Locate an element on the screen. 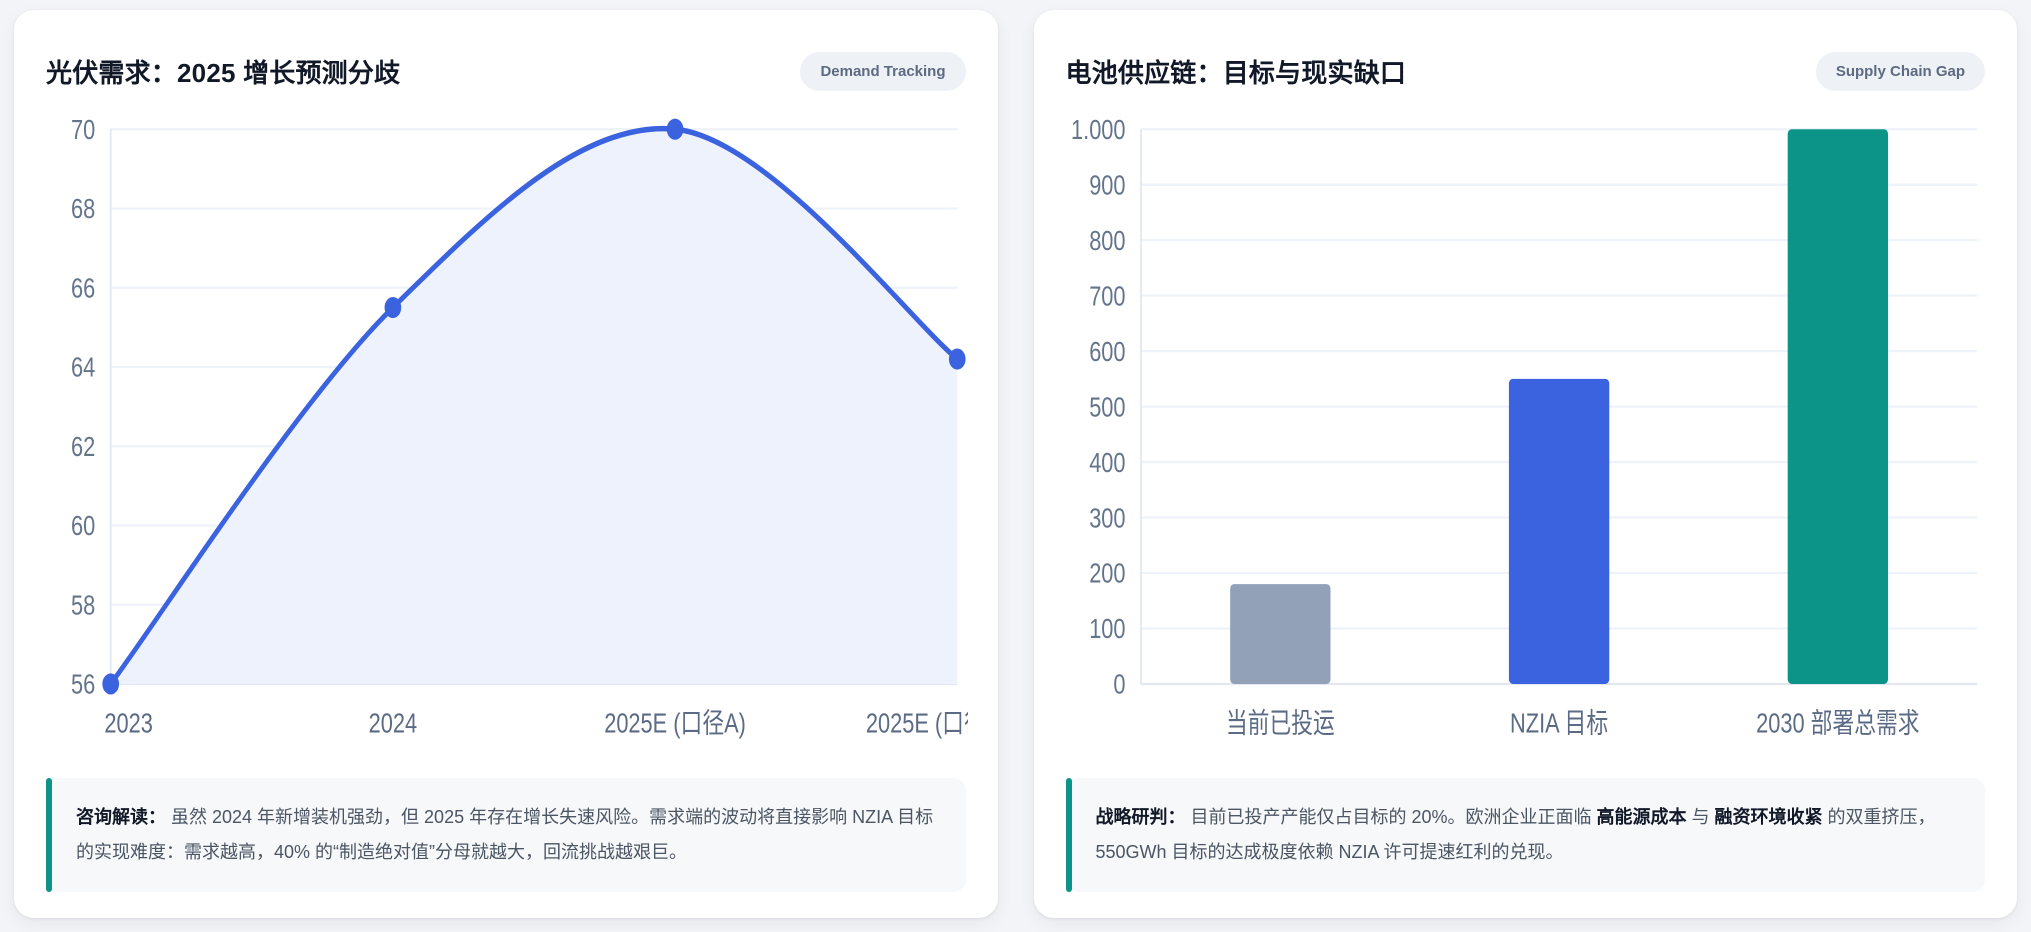  status-badge-demand-tracking: Demand Tracking is located at coordinates (883, 71).